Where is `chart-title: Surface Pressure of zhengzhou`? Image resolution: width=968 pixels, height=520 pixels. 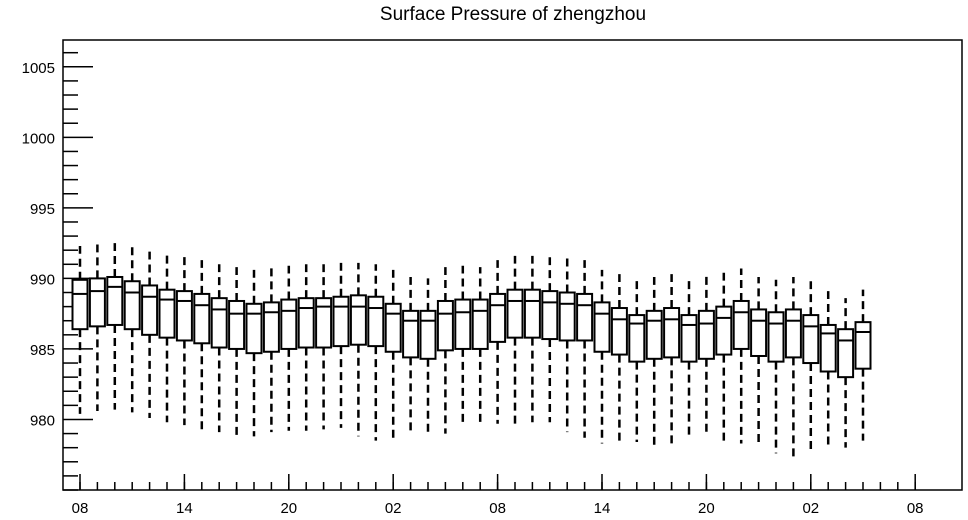 chart-title: Surface Pressure of zhengzhou is located at coordinates (513, 14).